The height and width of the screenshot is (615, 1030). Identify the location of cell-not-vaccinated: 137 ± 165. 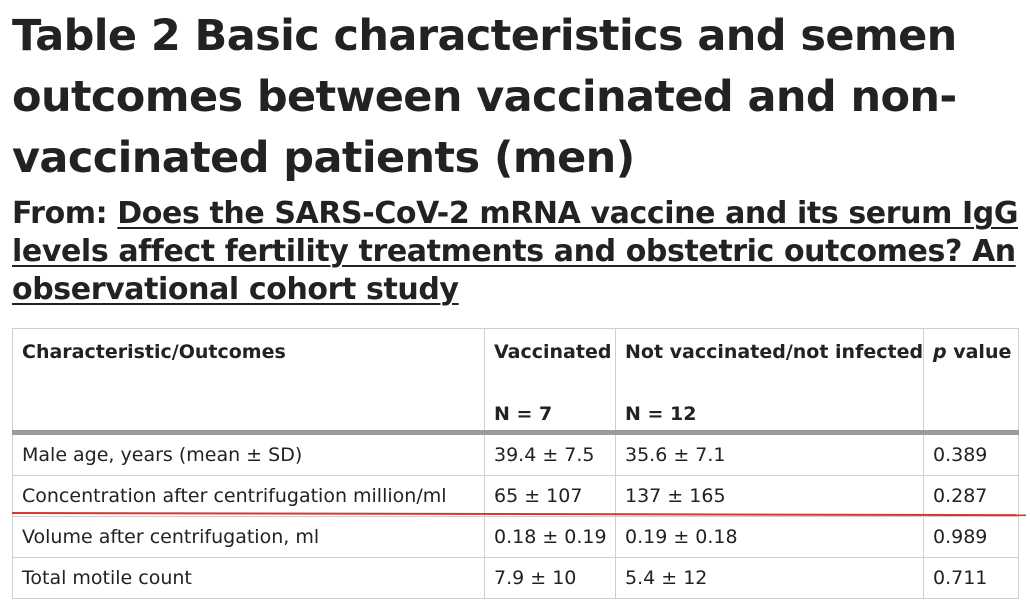
(769, 496).